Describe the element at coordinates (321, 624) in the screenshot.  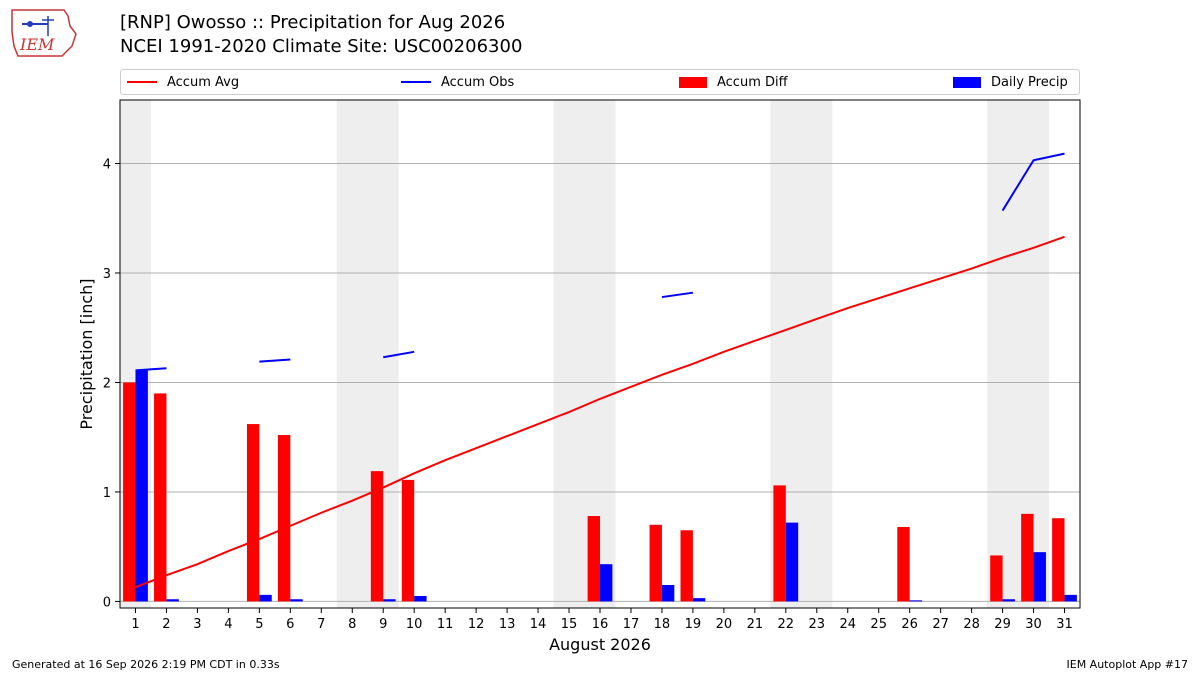
I see `x-tick-label-7: 7` at that location.